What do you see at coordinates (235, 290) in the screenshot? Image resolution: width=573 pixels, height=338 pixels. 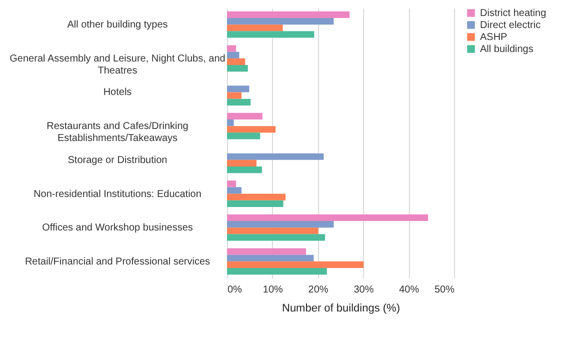 I see `x-tick-label: 0%` at bounding box center [235, 290].